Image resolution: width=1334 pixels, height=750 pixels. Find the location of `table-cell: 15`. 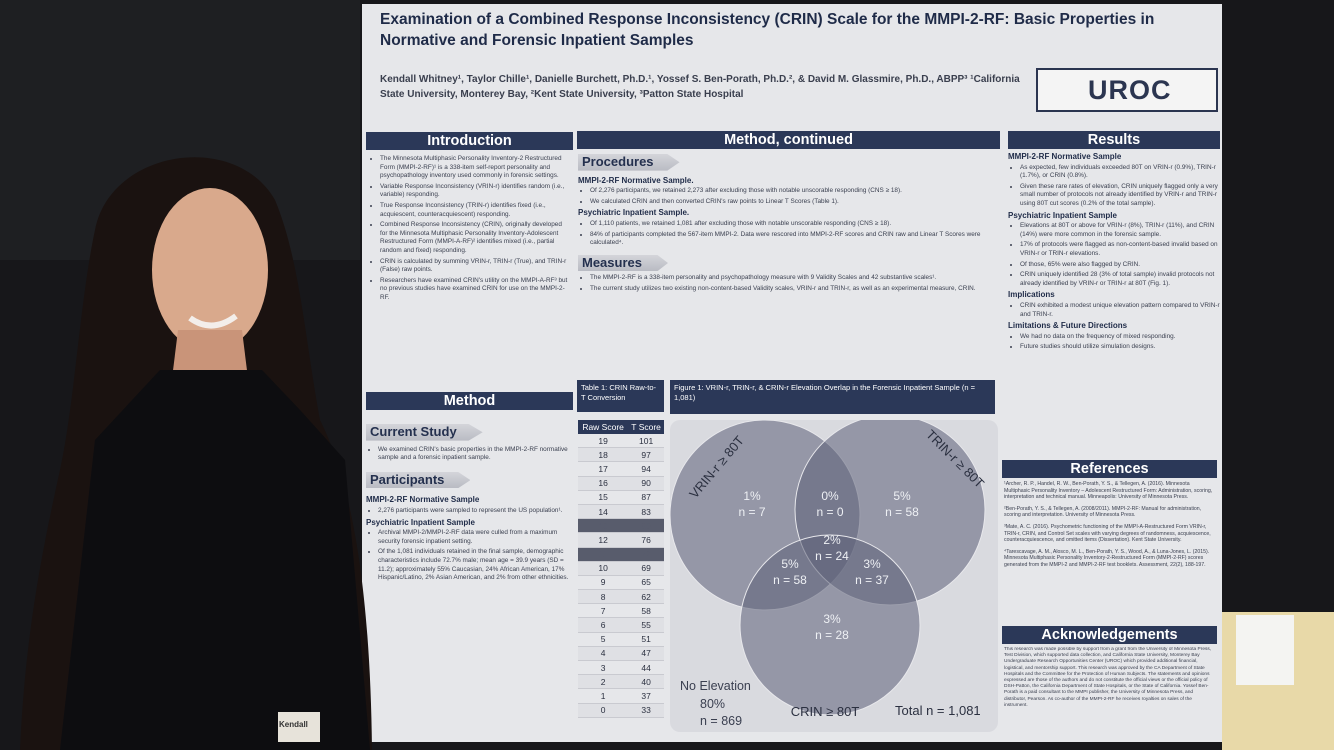

table-cell: 15 is located at coordinates (603, 497).